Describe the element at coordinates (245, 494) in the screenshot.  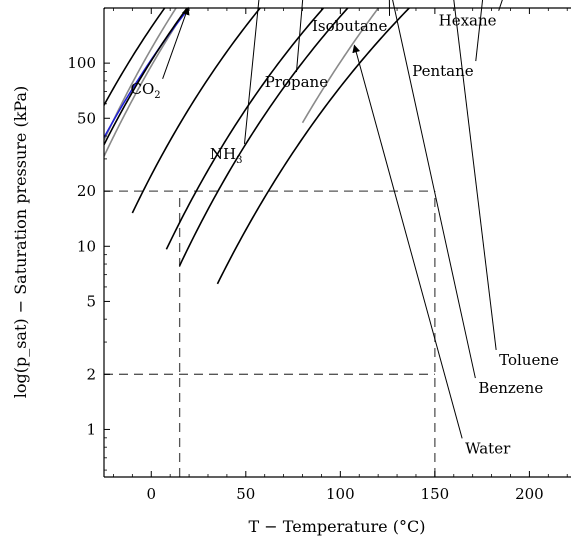
I see `x-tick-label-50: 50` at that location.